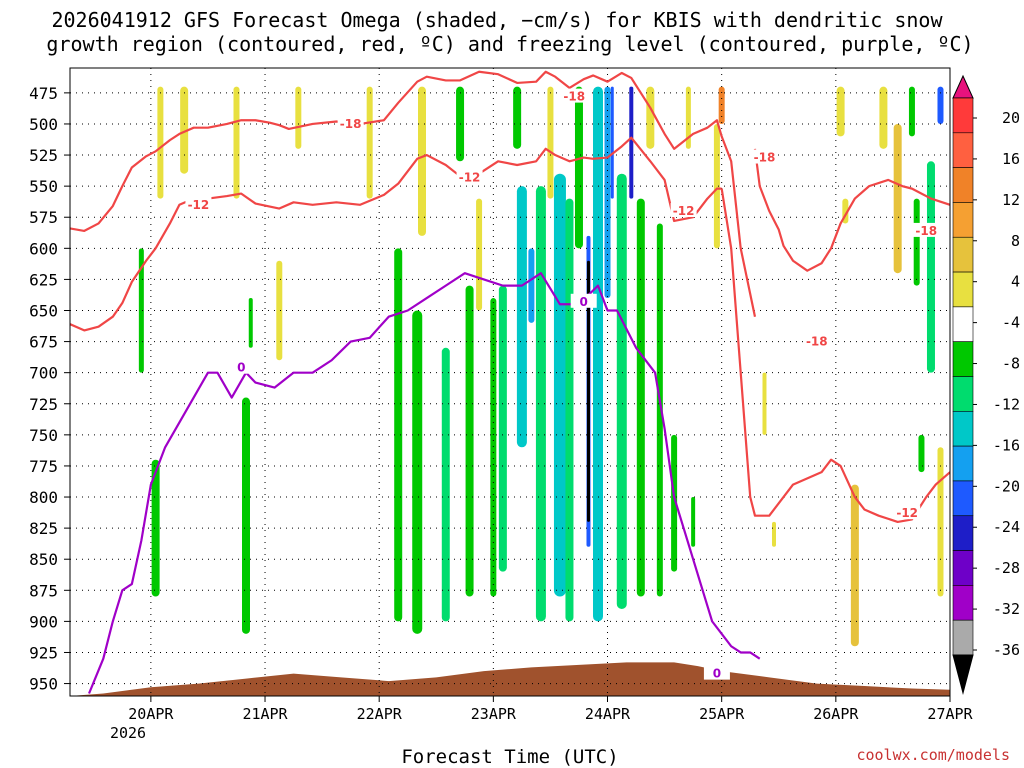 Image resolution: width=1024 pixels, height=768 pixels. I want to click on y-tick-label: 850, so click(43, 559).